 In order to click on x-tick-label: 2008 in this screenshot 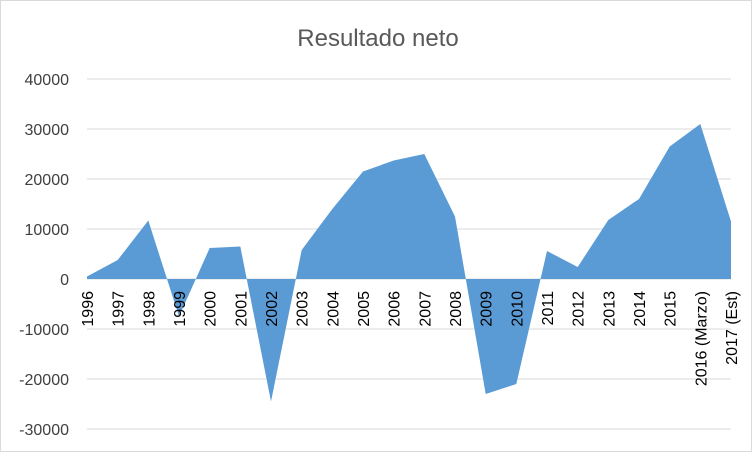, I will do `click(456, 309)`.